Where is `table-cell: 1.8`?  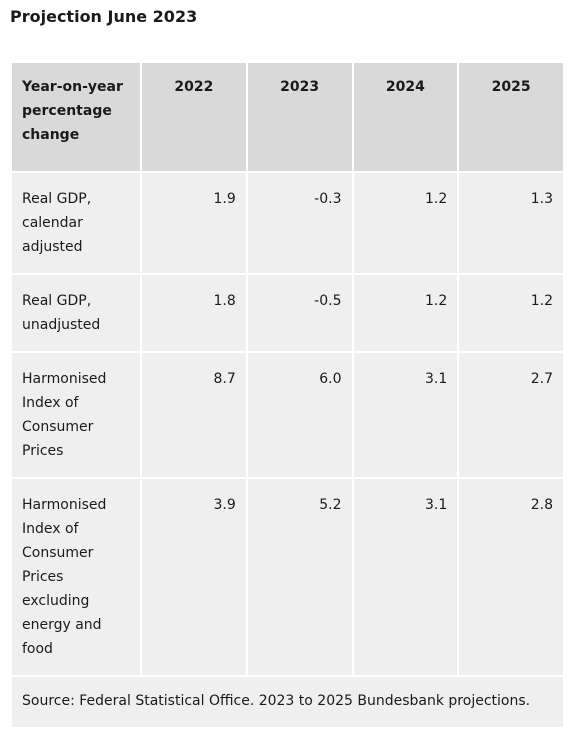
table-cell: 1.8 is located at coordinates (194, 313).